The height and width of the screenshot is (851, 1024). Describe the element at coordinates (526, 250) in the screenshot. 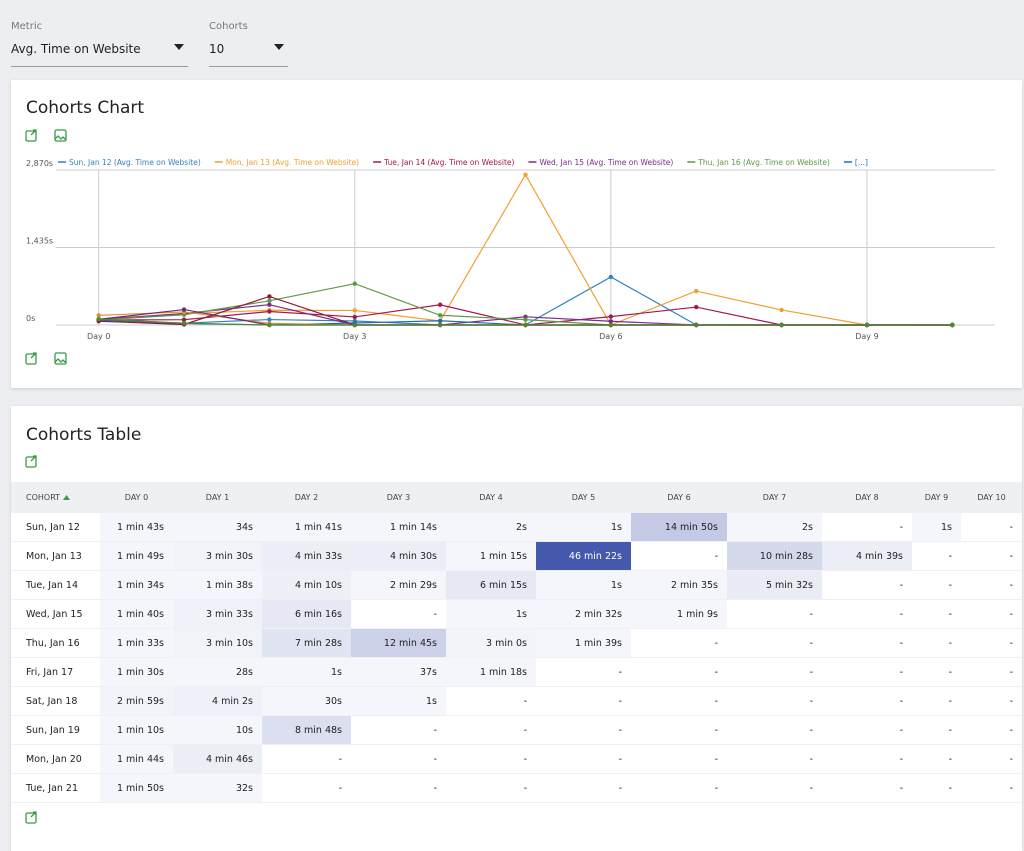

I see `series-line` at that location.